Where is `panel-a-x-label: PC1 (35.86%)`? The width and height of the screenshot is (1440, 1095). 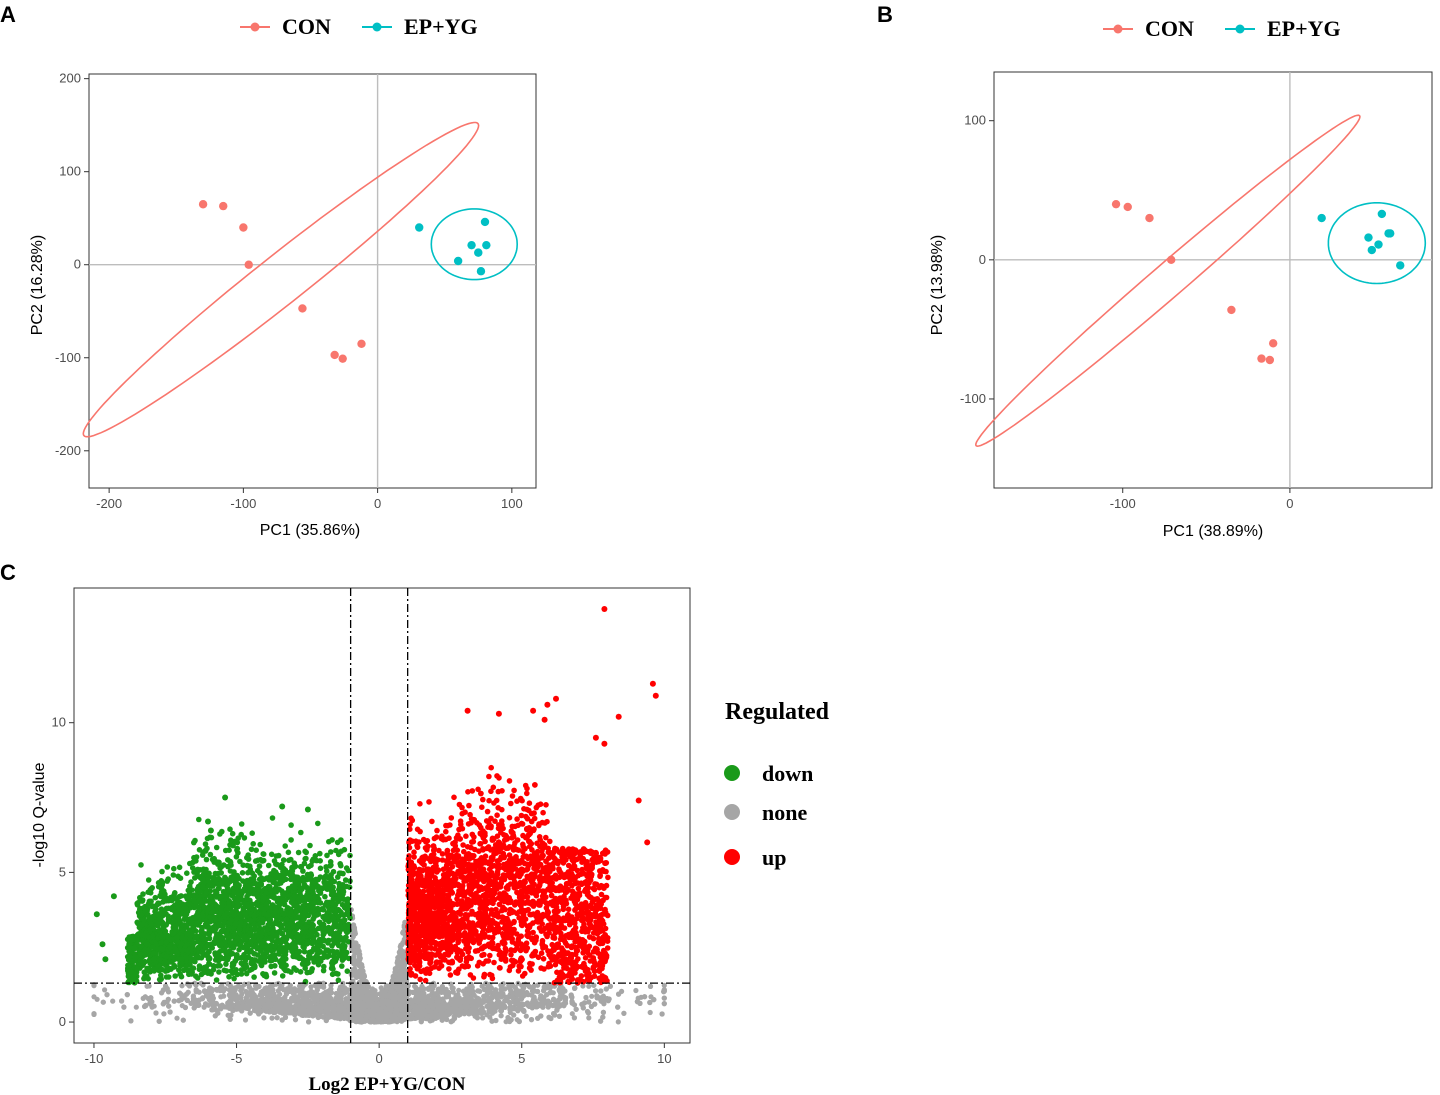 panel-a-x-label: PC1 (35.86%) is located at coordinates (310, 530).